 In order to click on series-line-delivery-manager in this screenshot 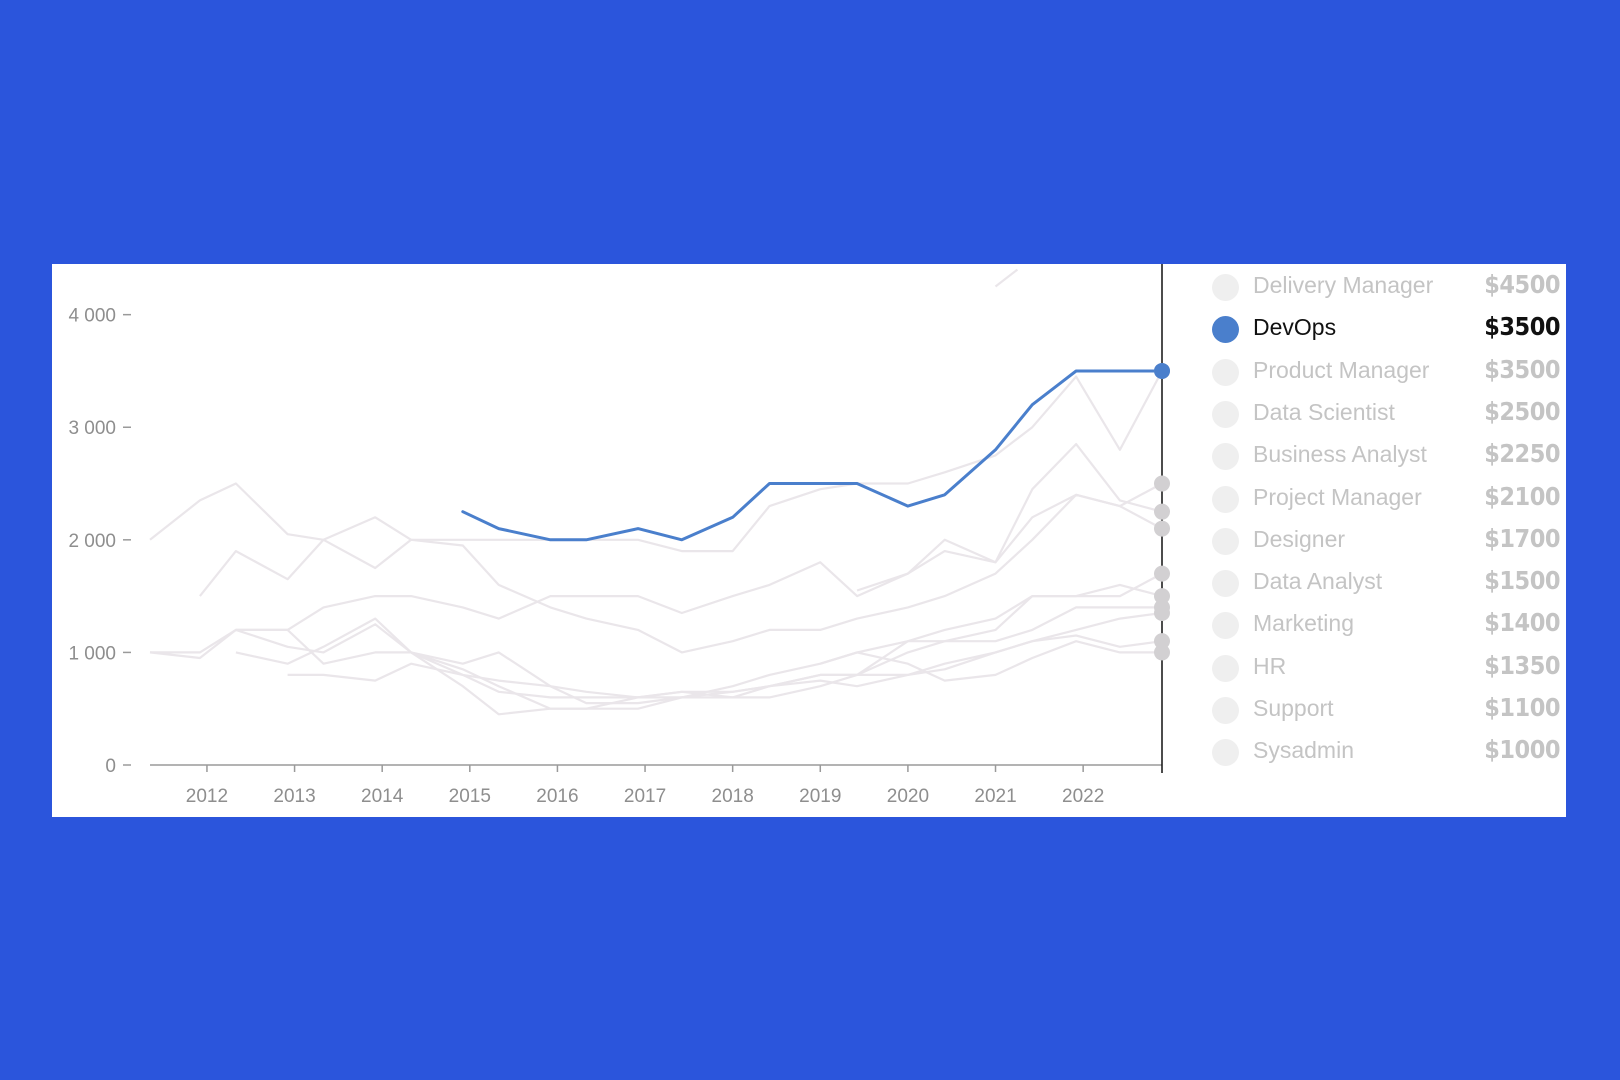, I will do `click(1006, 278)`.